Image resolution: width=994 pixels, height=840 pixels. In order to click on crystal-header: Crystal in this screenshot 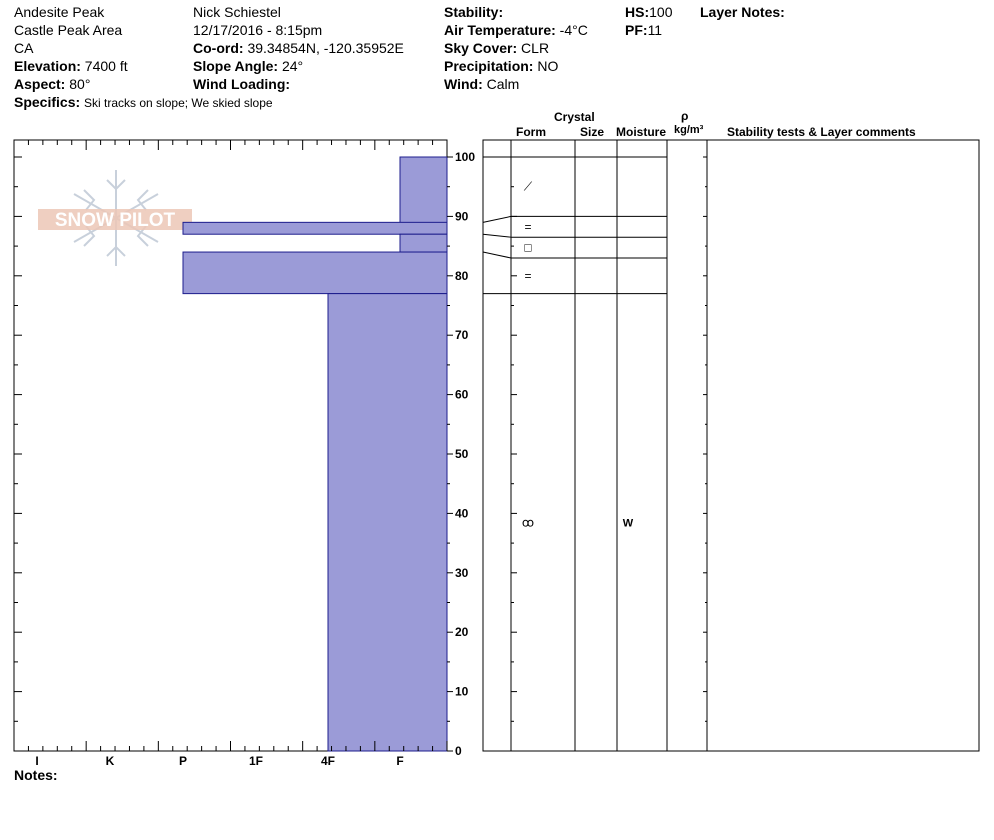, I will do `click(574, 117)`.